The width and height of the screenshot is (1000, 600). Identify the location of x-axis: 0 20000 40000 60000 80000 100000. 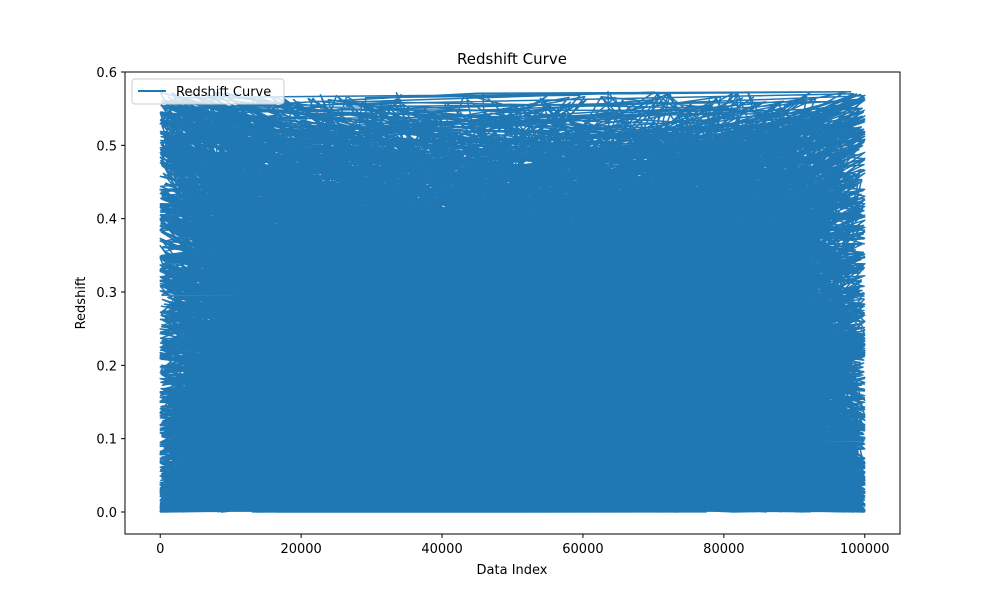
(523, 545).